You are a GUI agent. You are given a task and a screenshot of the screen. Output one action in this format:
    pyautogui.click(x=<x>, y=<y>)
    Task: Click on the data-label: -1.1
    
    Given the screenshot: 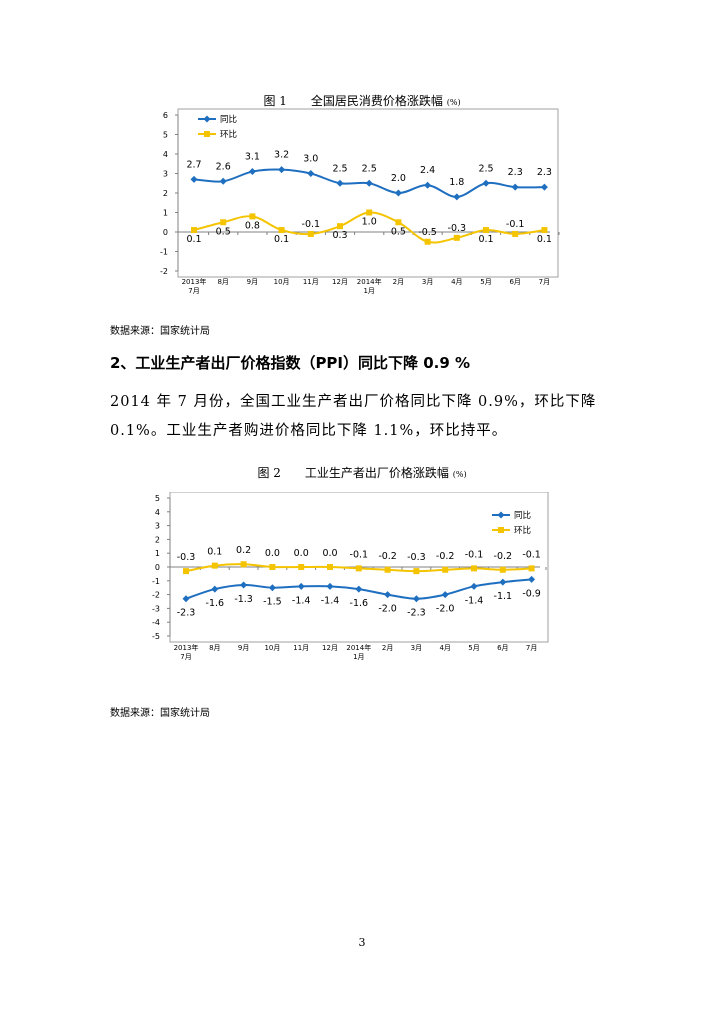 What is the action you would take?
    pyautogui.click(x=503, y=596)
    